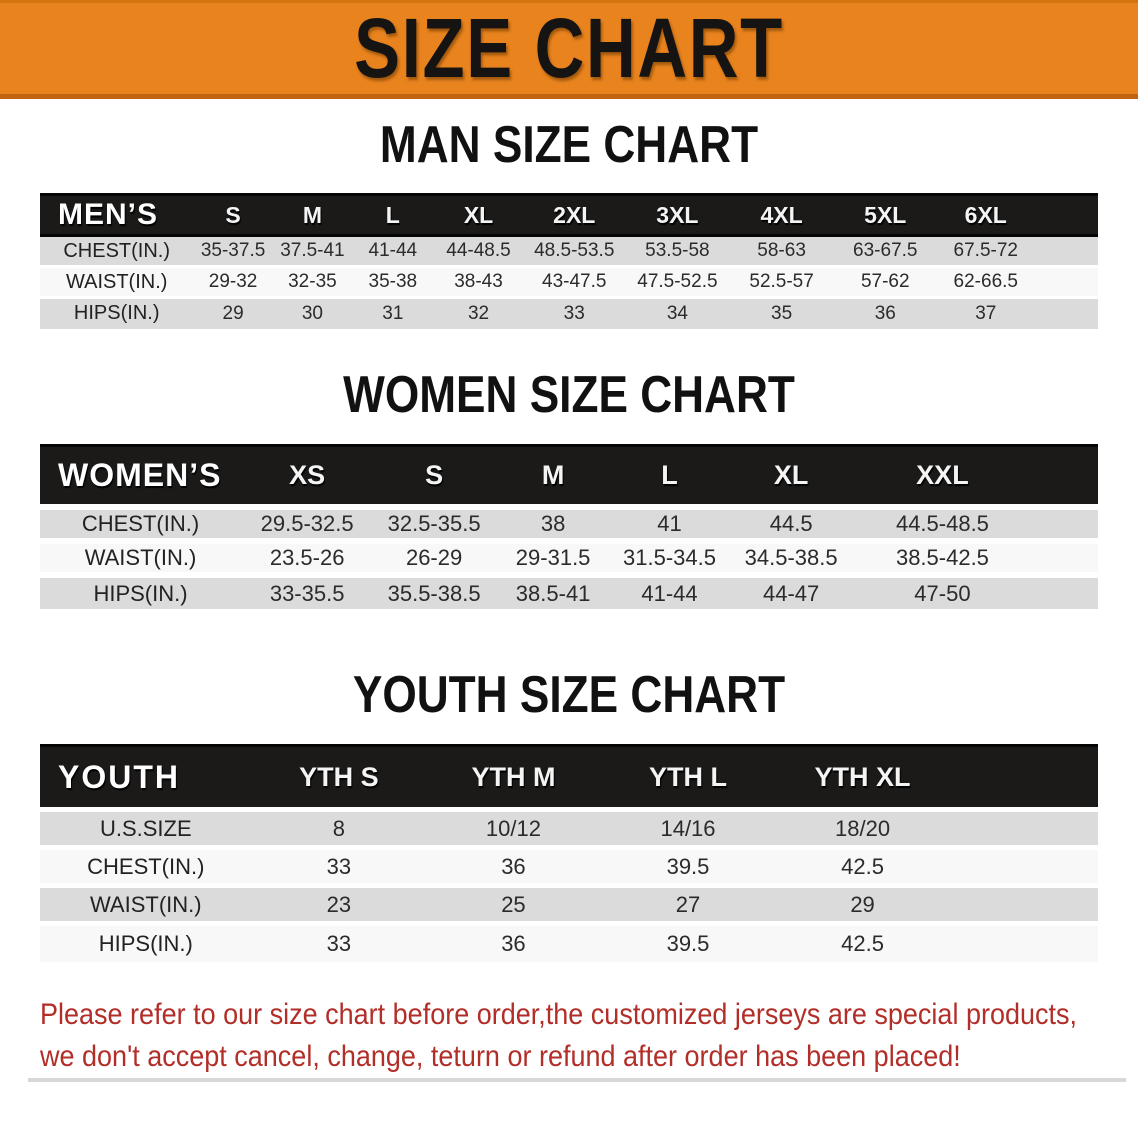 The height and width of the screenshot is (1132, 1138). What do you see at coordinates (781, 281) in the screenshot?
I see `value-cell: 52.5-57` at bounding box center [781, 281].